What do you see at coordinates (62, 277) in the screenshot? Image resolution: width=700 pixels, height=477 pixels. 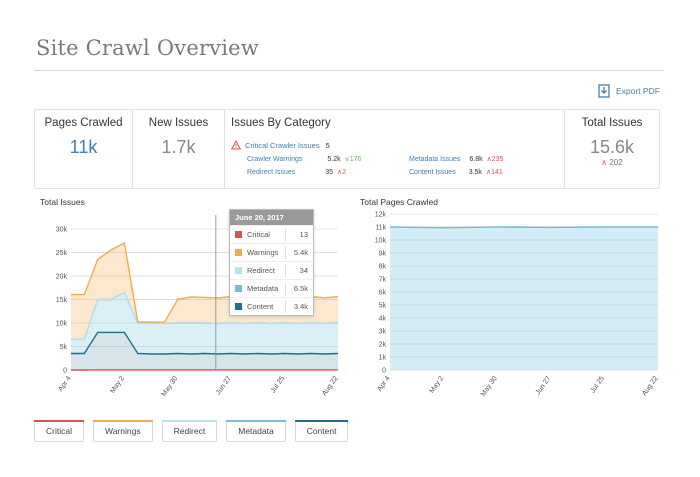 I see `y-tick-label: 20k` at bounding box center [62, 277].